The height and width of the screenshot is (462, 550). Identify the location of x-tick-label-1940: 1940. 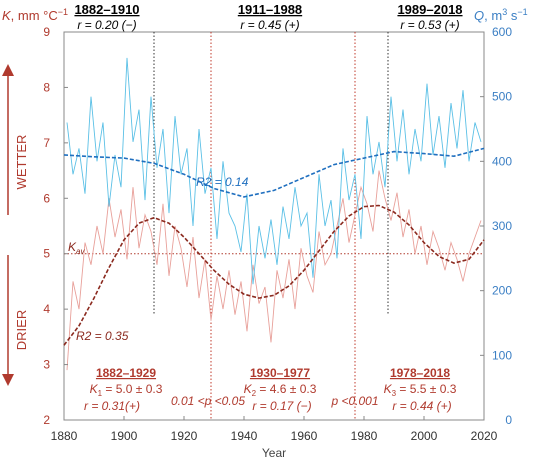
(244, 436).